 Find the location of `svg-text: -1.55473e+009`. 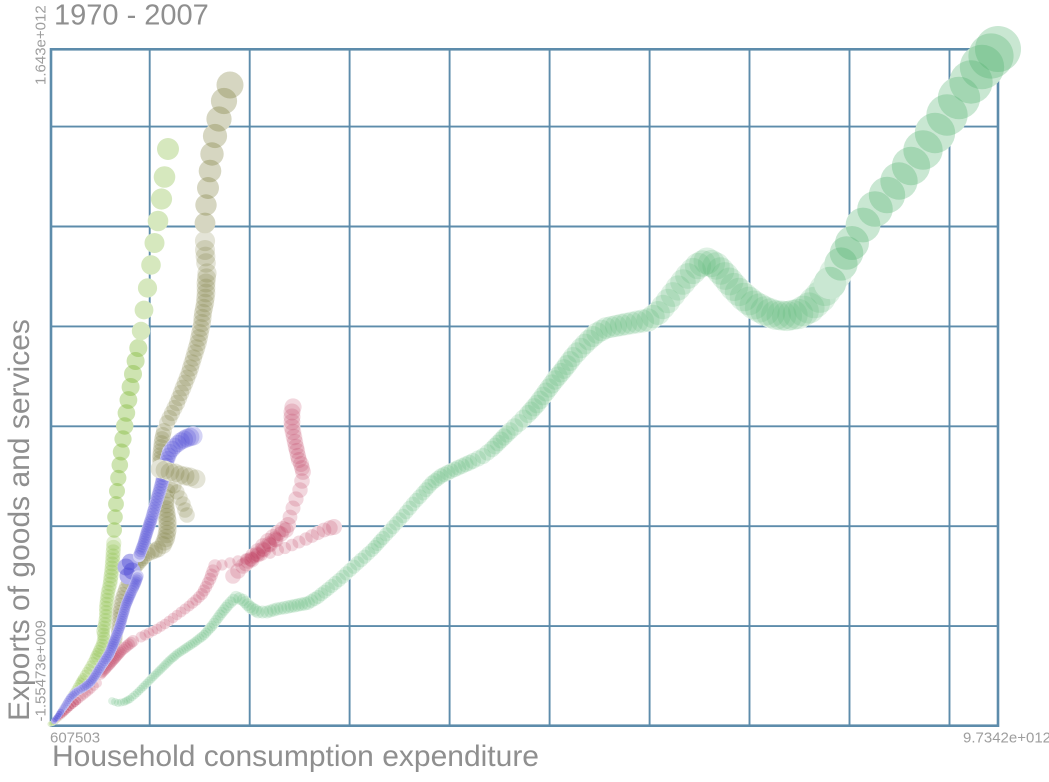

svg-text: -1.55473e+009 is located at coordinates (41, 670).